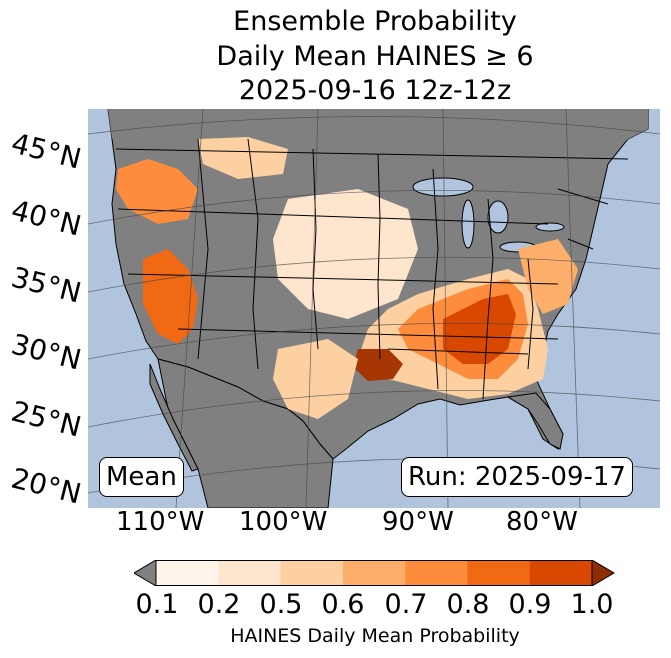 The height and width of the screenshot is (658, 671). I want to click on colorbar-label: HAINES Daily Mean Probability, so click(375, 636).